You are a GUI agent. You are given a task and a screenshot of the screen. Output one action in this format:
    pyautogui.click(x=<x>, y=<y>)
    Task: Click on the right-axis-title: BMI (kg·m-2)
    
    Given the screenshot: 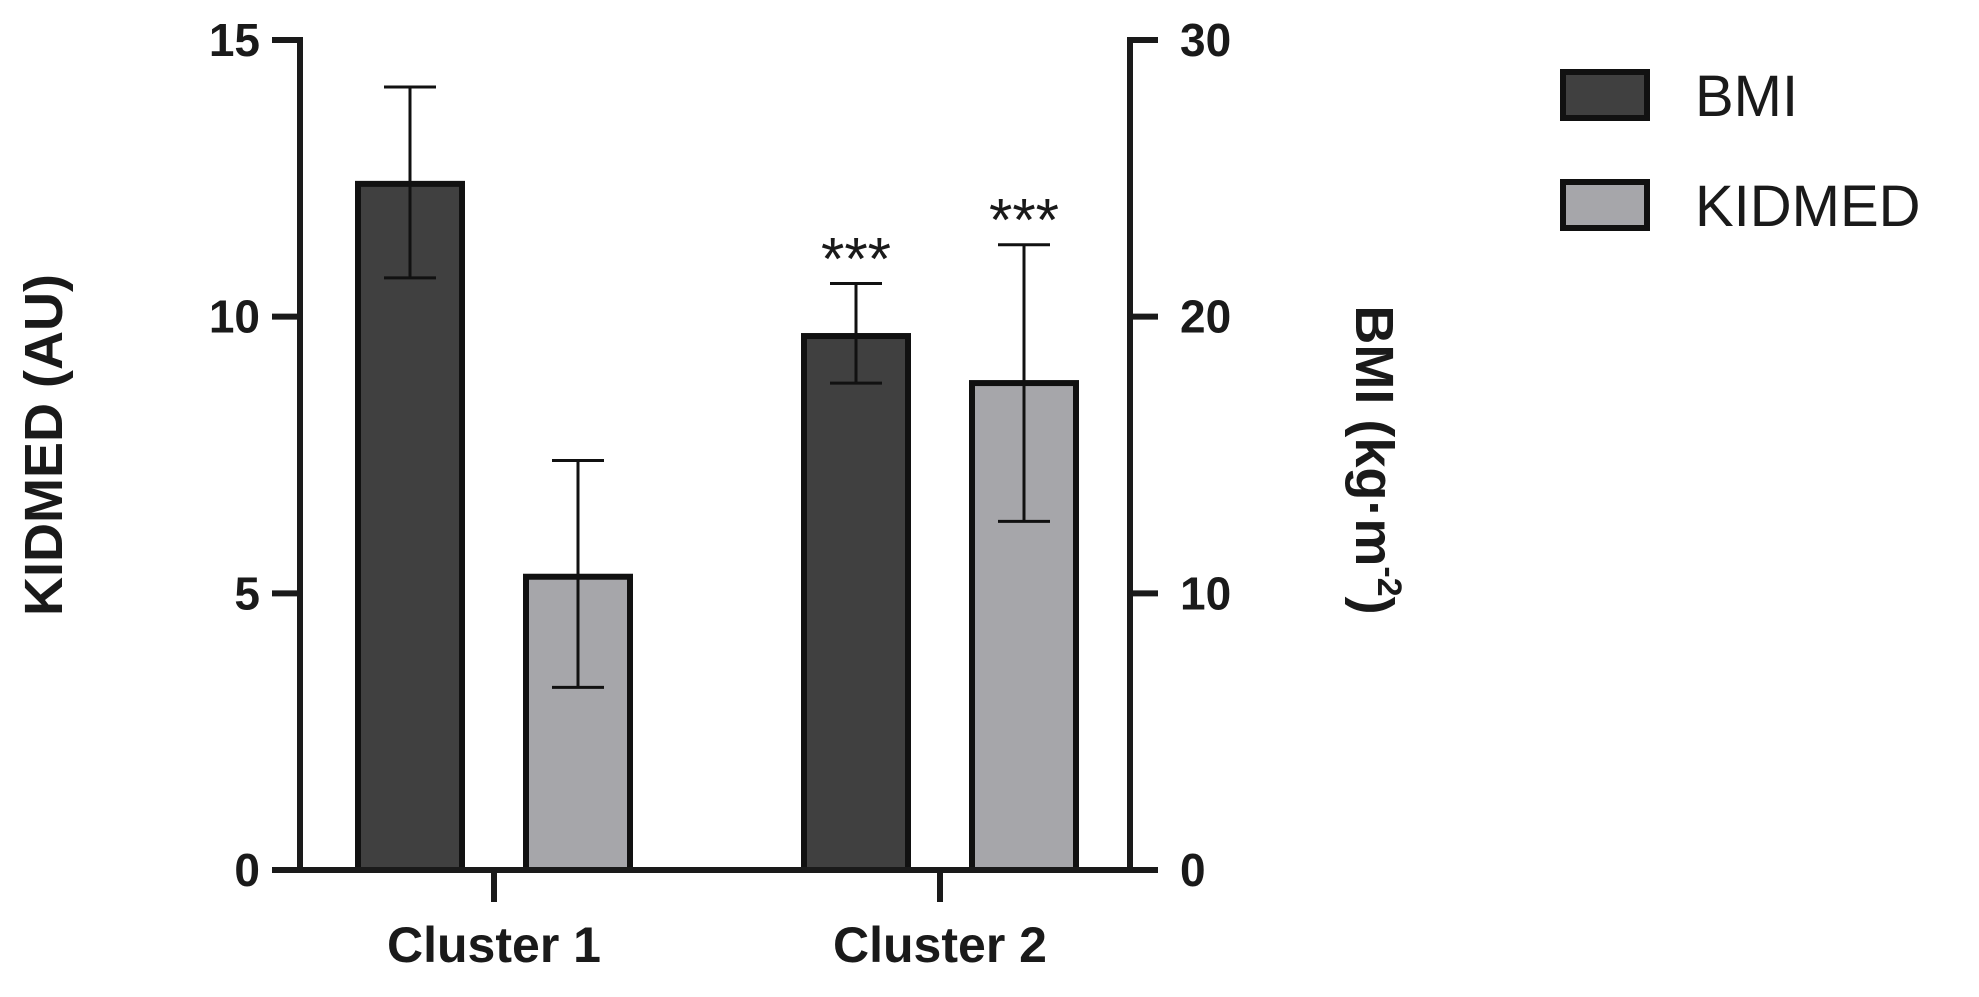 What is the action you would take?
    pyautogui.click(x=1376, y=459)
    